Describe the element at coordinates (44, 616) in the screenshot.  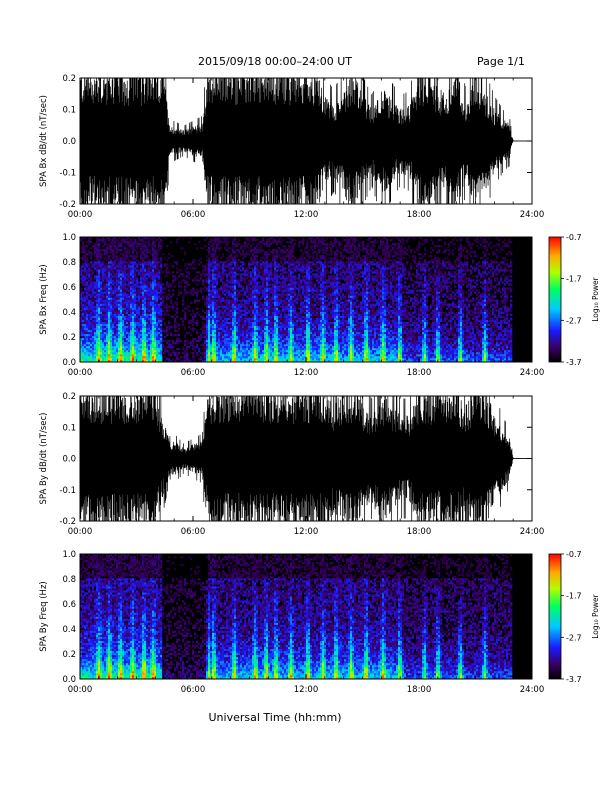
I see `y-axis-title: SPA By Freq (Hz)` at that location.